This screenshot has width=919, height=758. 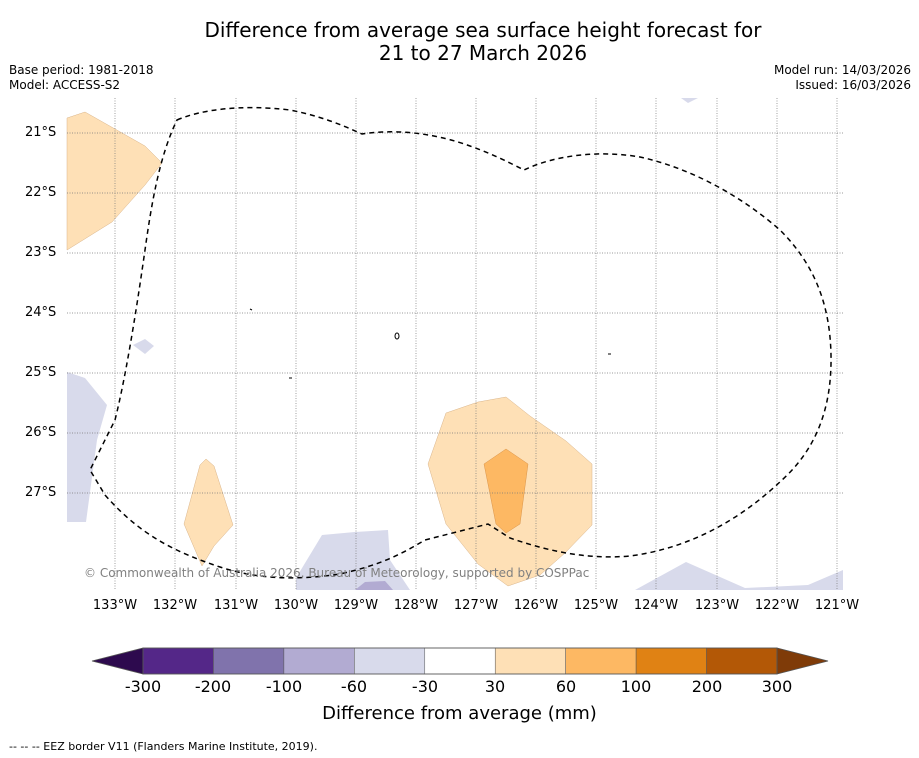 I want to click on colorbar-segments, so click(x=460, y=661).